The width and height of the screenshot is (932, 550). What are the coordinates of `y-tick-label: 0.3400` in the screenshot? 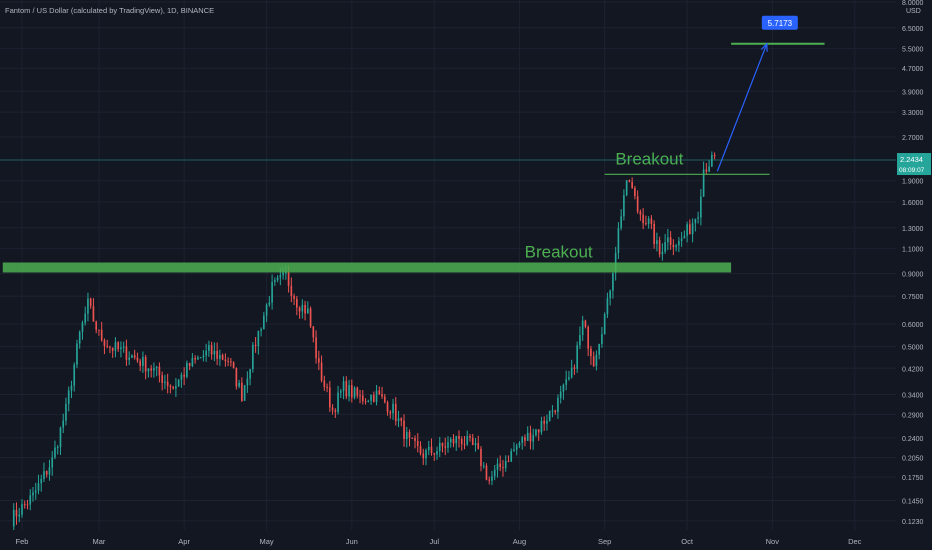 It's located at (913, 396).